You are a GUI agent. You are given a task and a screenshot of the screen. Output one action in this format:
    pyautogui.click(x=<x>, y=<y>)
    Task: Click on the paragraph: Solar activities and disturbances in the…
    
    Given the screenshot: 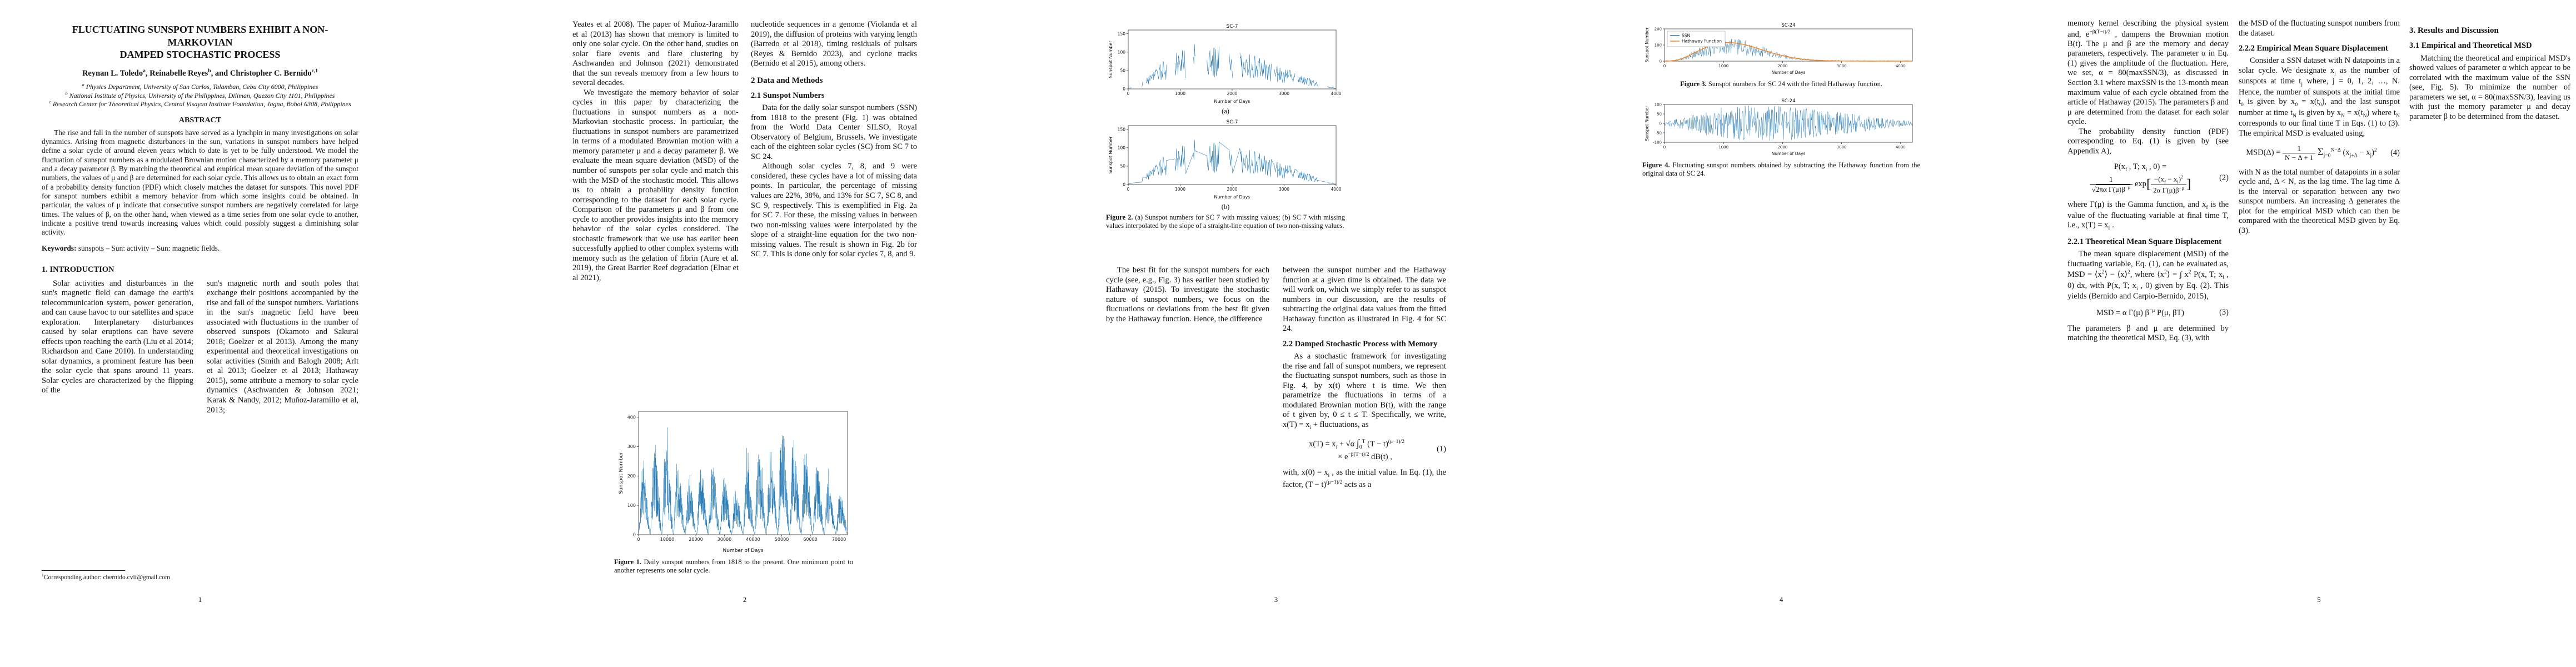 What is the action you would take?
    pyautogui.click(x=117, y=336)
    